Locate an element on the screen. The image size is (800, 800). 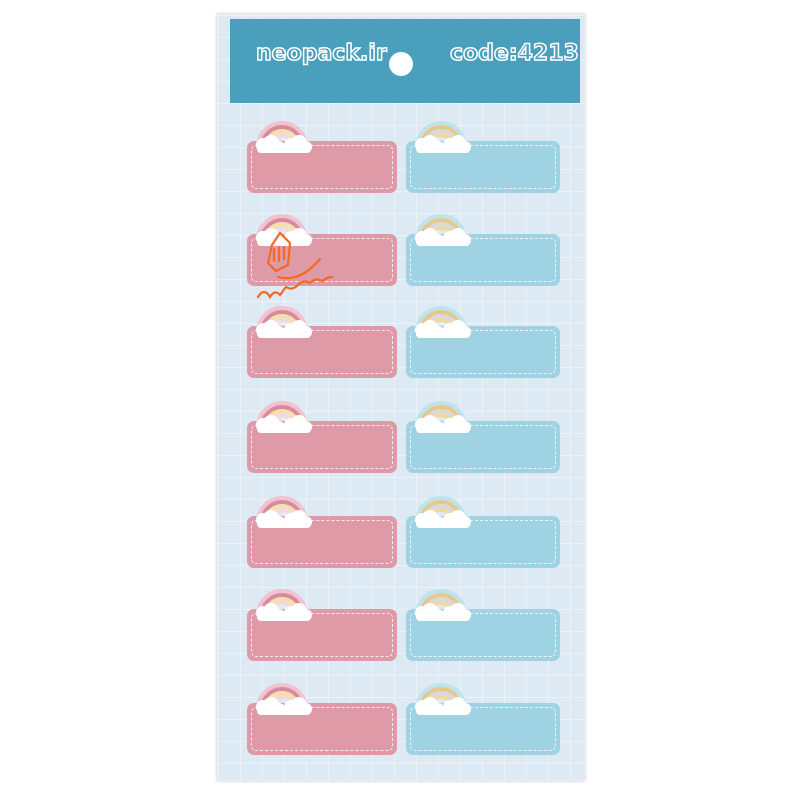
hang-hole is located at coordinates (401, 64).